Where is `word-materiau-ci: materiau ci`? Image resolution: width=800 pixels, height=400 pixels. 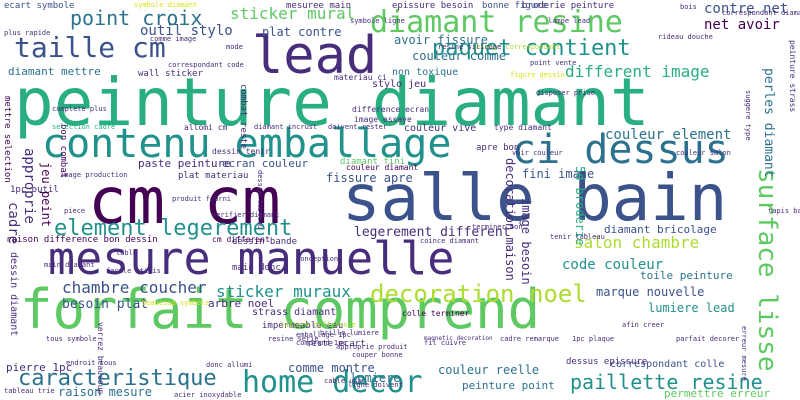 word-materiau-ci: materiau ci is located at coordinates (360, 77).